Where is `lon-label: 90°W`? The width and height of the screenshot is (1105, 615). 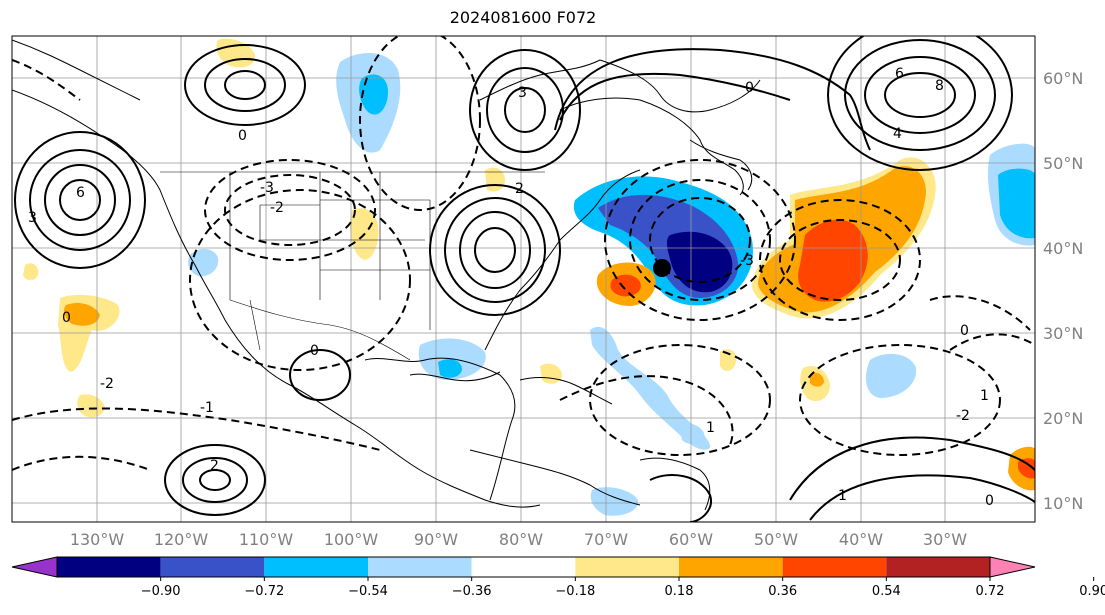 lon-label: 90°W is located at coordinates (436, 539).